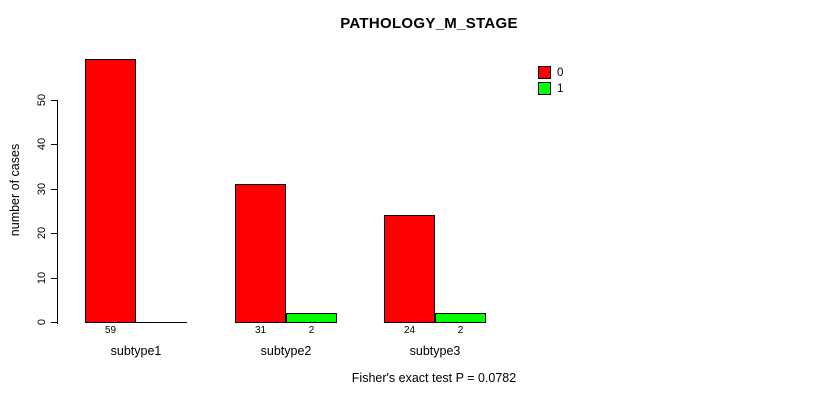 This screenshot has width=840, height=400. What do you see at coordinates (434, 378) in the screenshot?
I see `stat-test-caption: Fisher's exact test P = 0.0782` at bounding box center [434, 378].